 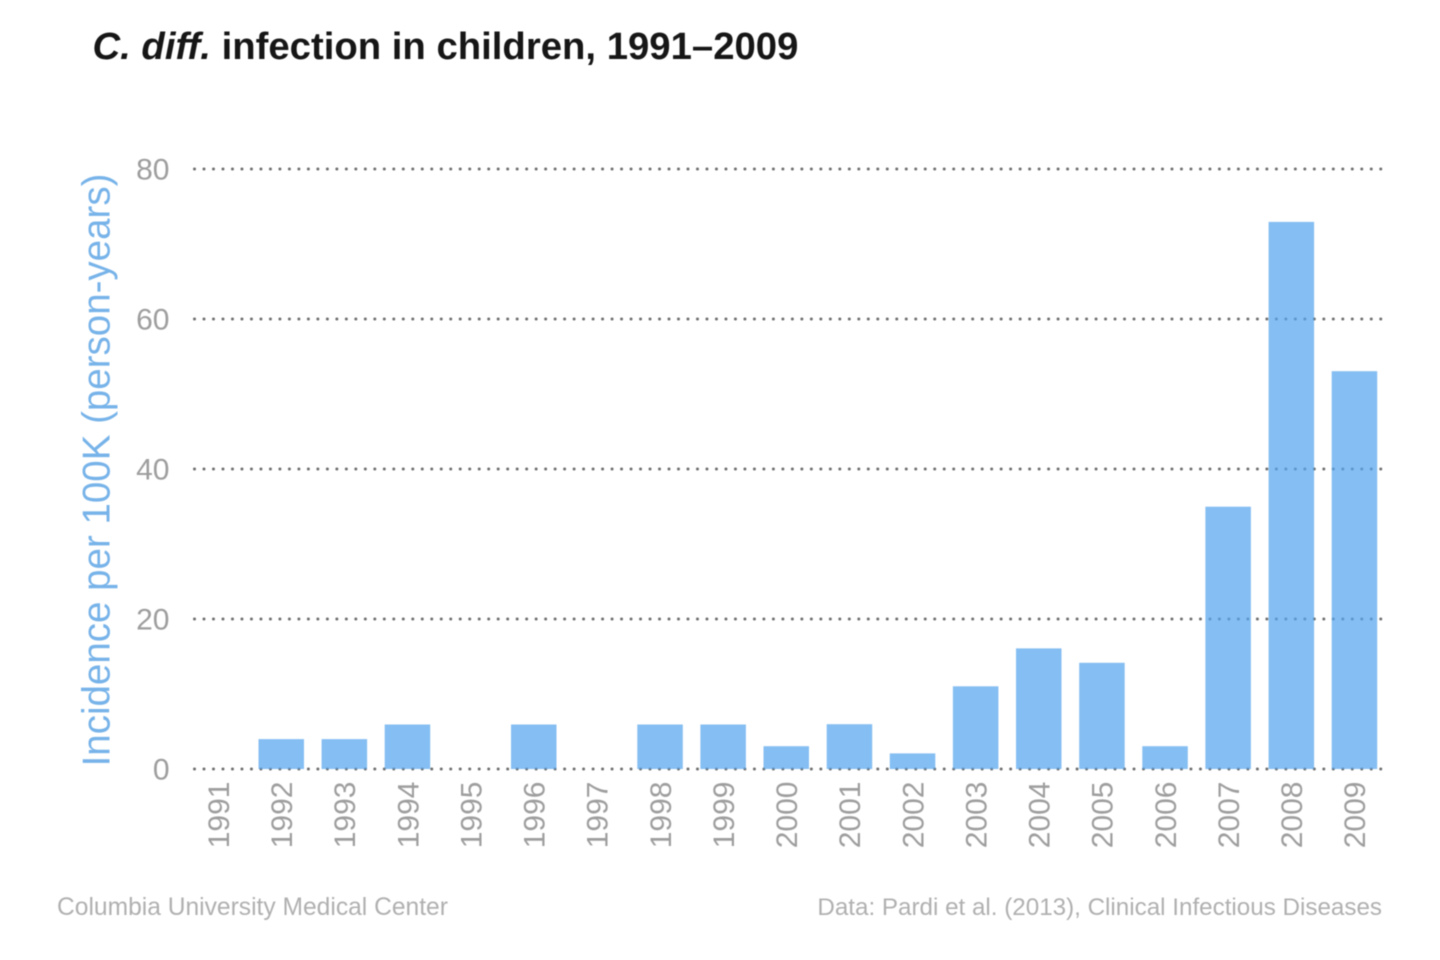 What do you see at coordinates (1229, 815) in the screenshot?
I see `svg-text: 2007` at bounding box center [1229, 815].